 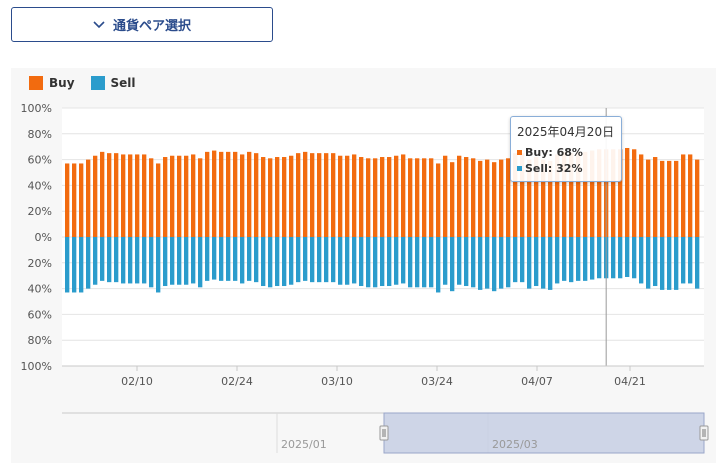 What do you see at coordinates (704, 433) in the screenshot?
I see `navigator-handle` at bounding box center [704, 433].